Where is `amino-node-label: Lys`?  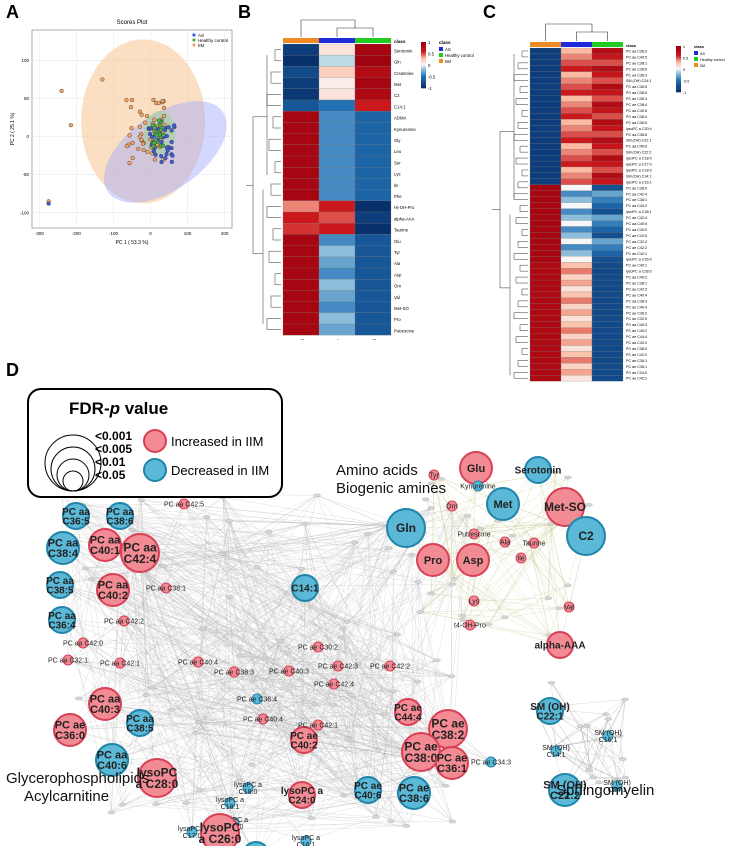 amino-node-label: Lys is located at coordinates (474, 601).